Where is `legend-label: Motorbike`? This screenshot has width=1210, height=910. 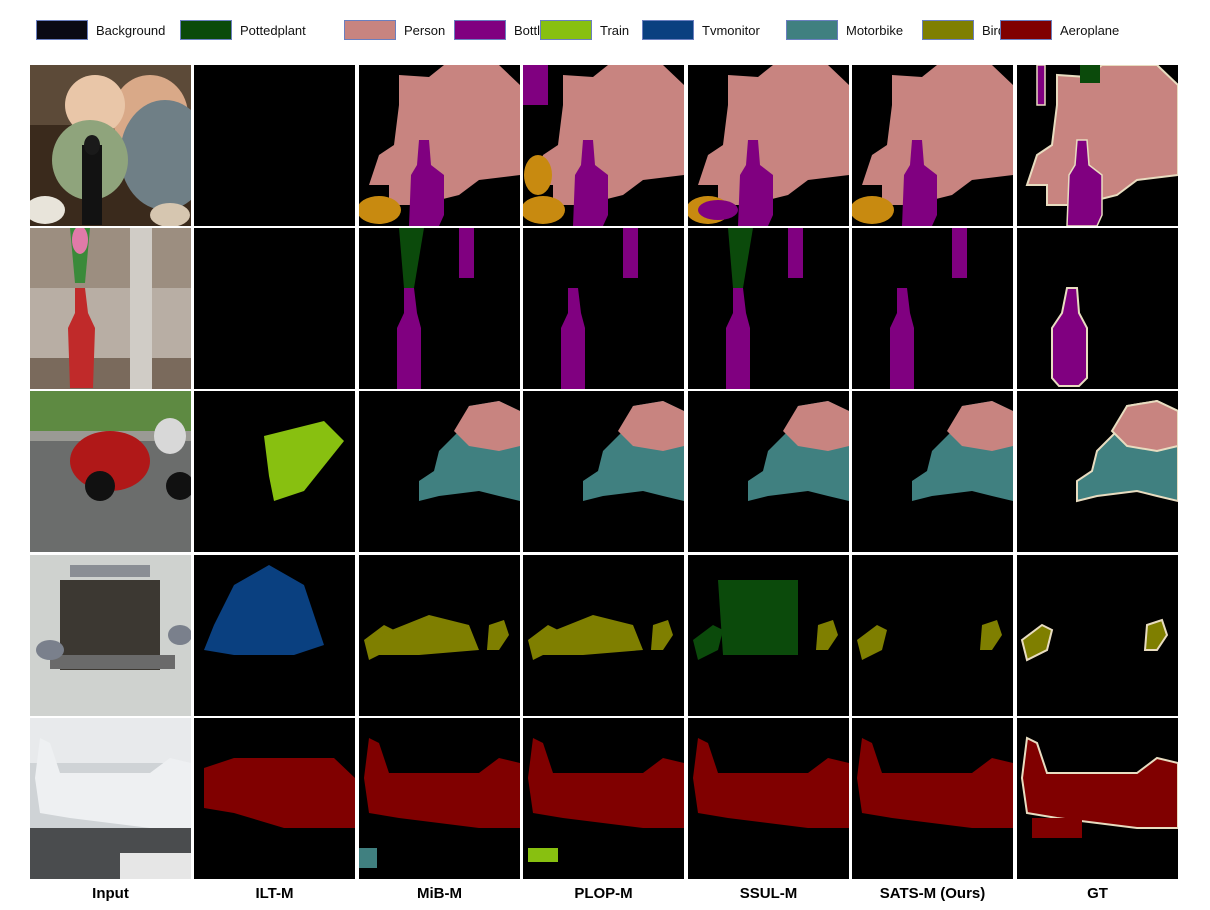 legend-label: Motorbike is located at coordinates (875, 30).